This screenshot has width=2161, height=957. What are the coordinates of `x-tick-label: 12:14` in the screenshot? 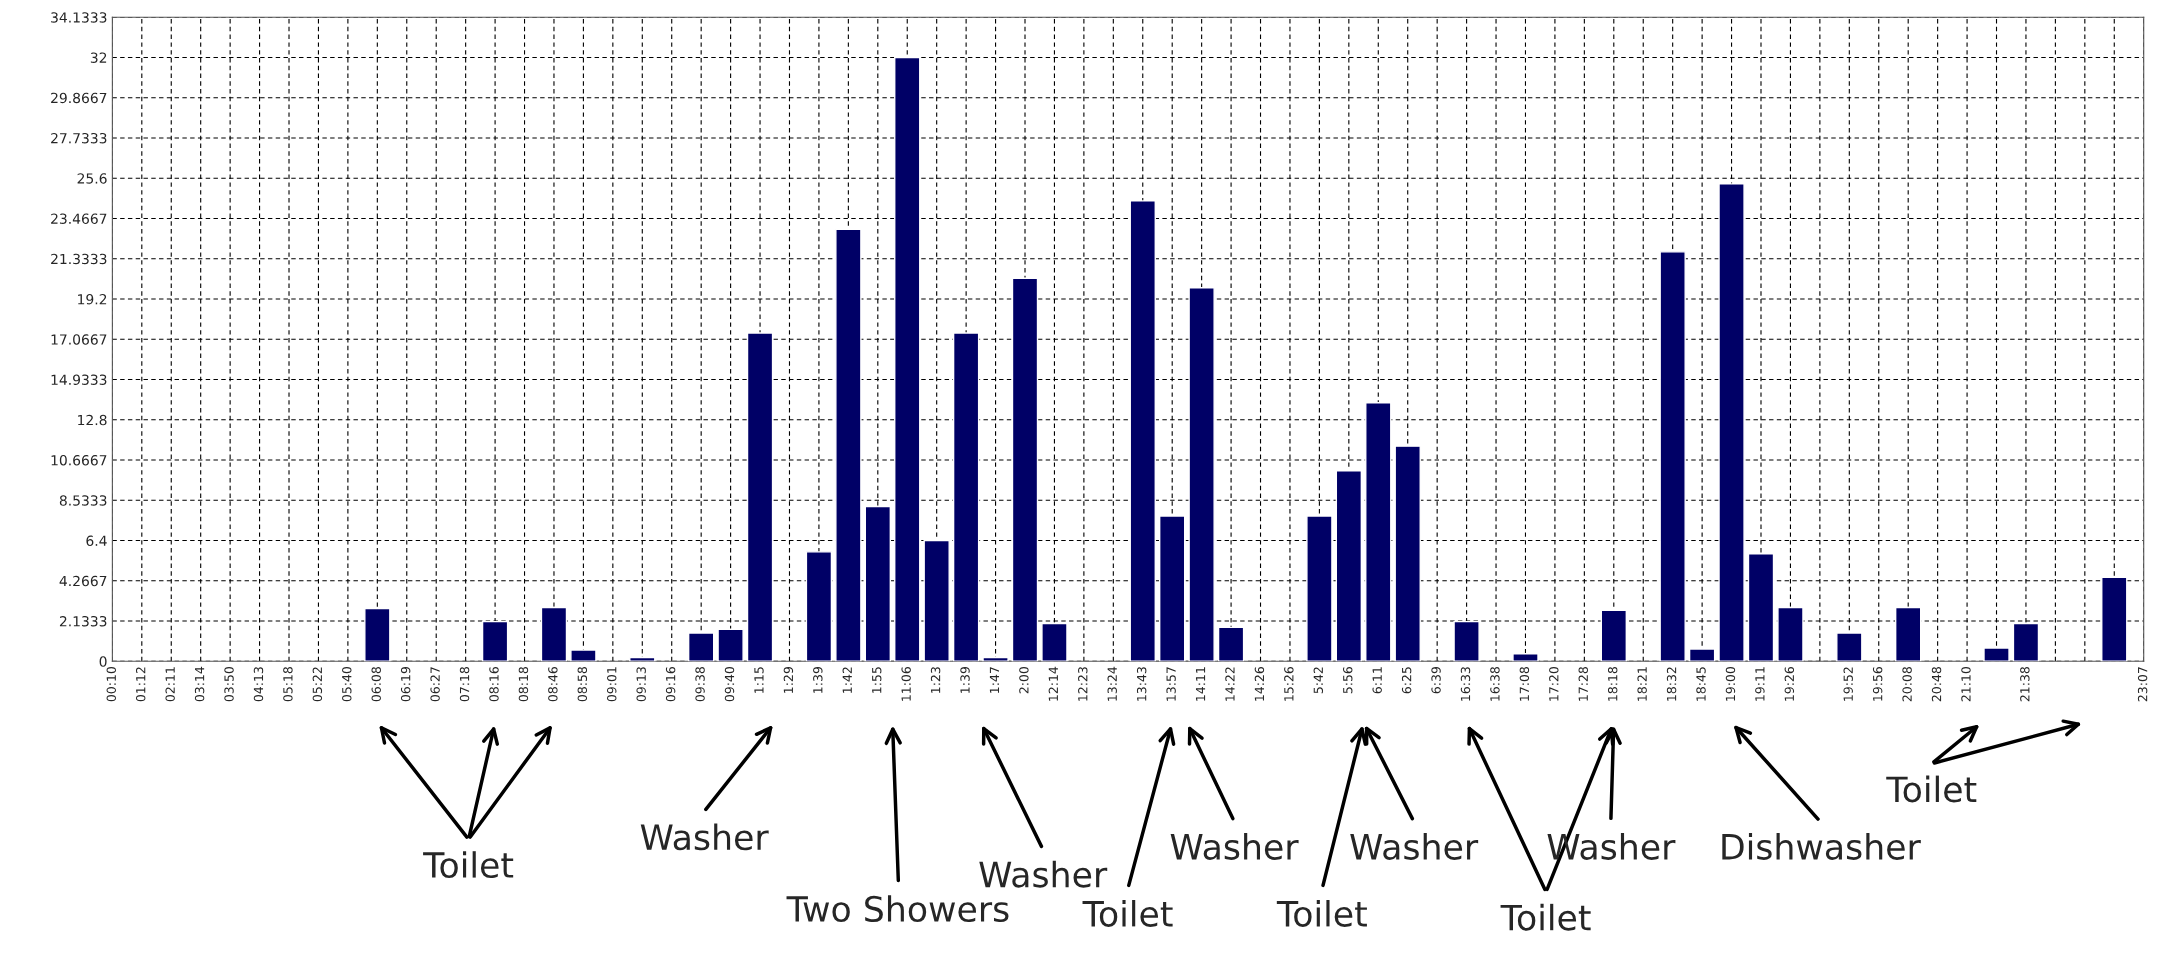 It's located at (1053, 683).